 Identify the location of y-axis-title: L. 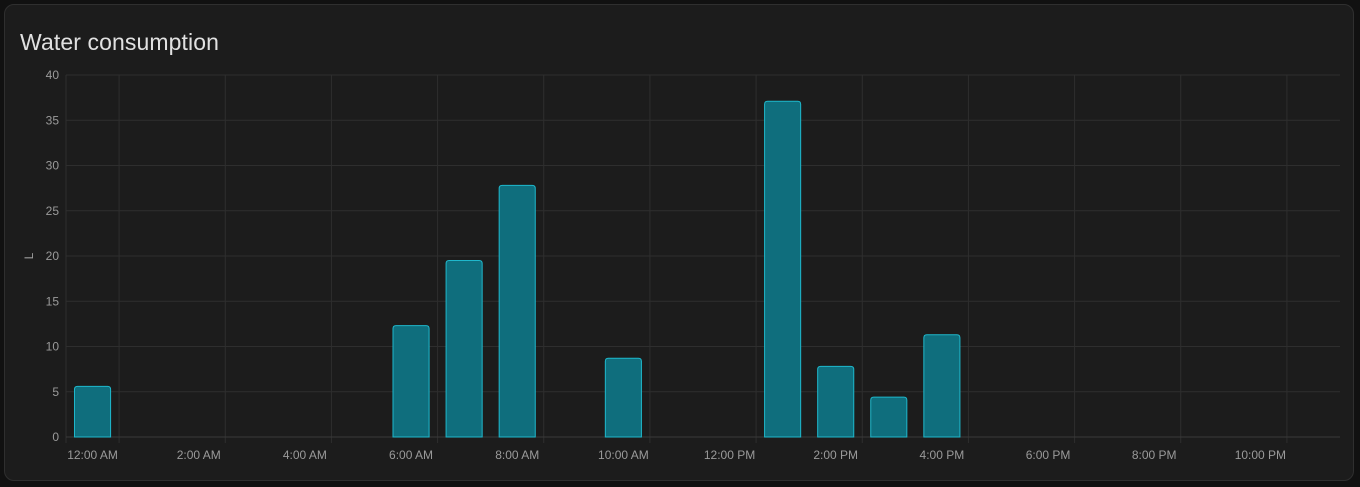
(29, 255).